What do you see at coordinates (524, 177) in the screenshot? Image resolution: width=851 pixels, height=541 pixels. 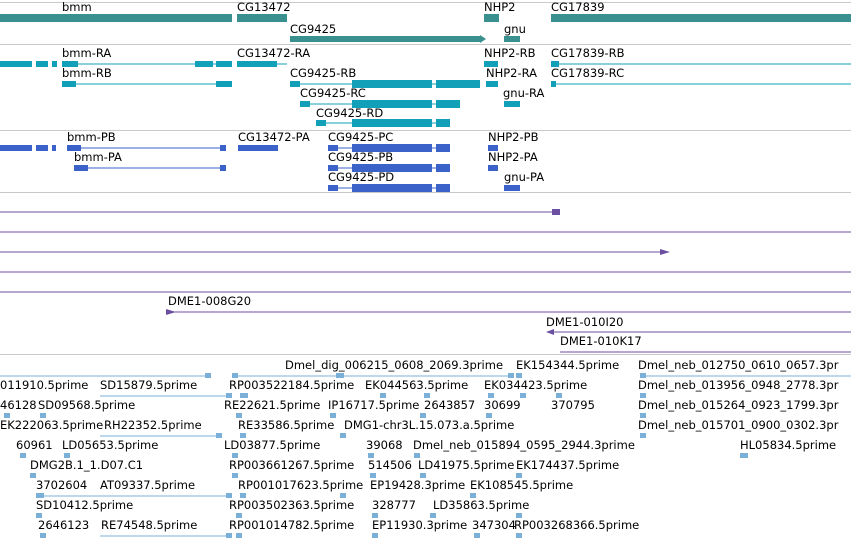 I see `protein-label-gnu-PA: gnu-PA` at bounding box center [524, 177].